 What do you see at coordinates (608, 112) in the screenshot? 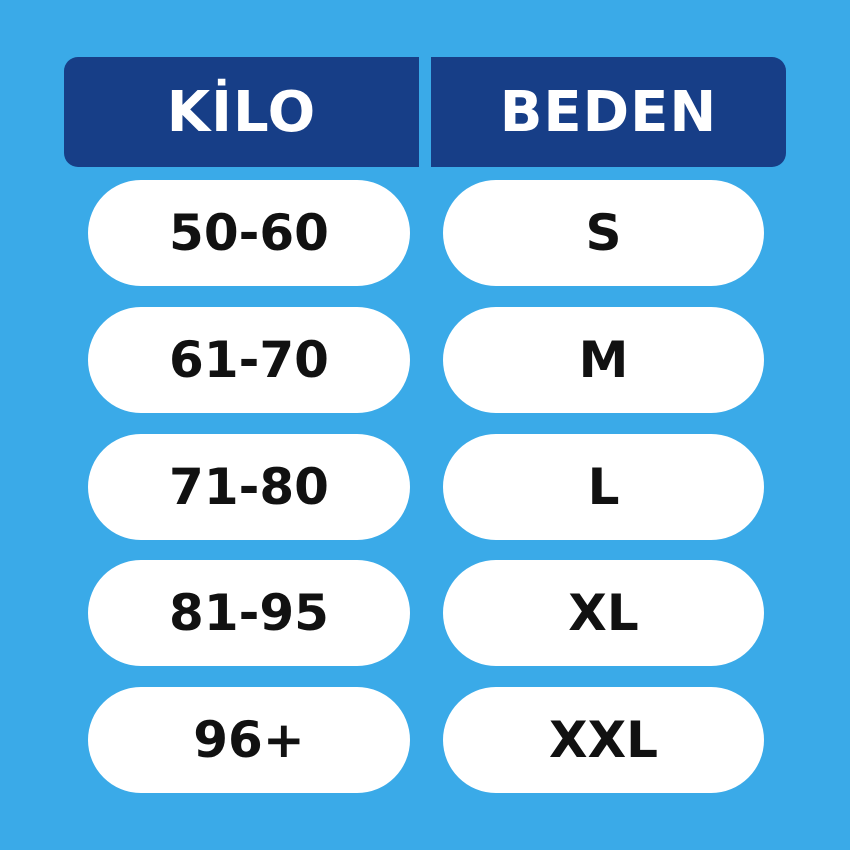
I see `header-size: BEDEN` at bounding box center [608, 112].